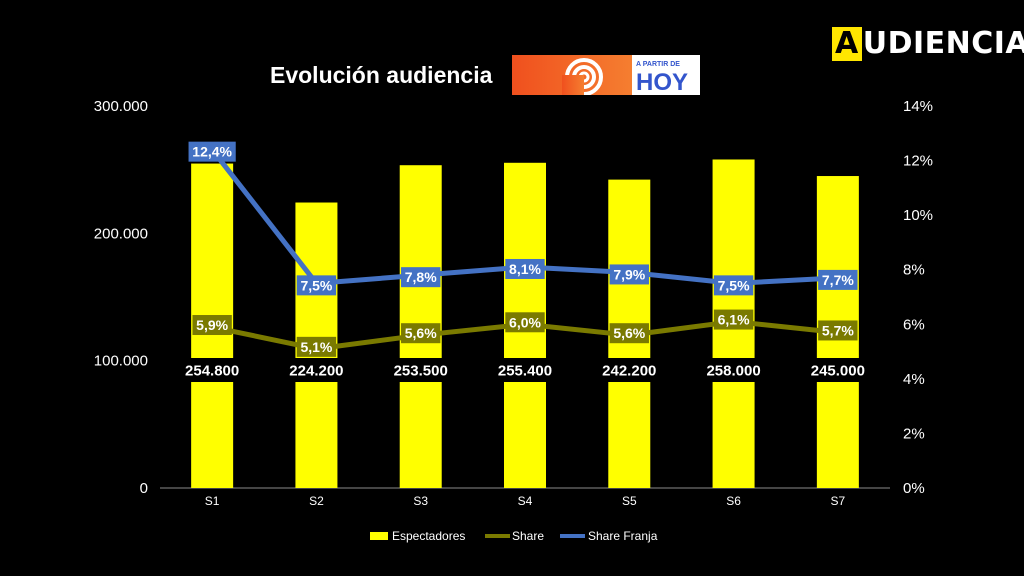 This screenshot has width=1024, height=576. I want to click on data-label-share: 5,1%, so click(316, 347).